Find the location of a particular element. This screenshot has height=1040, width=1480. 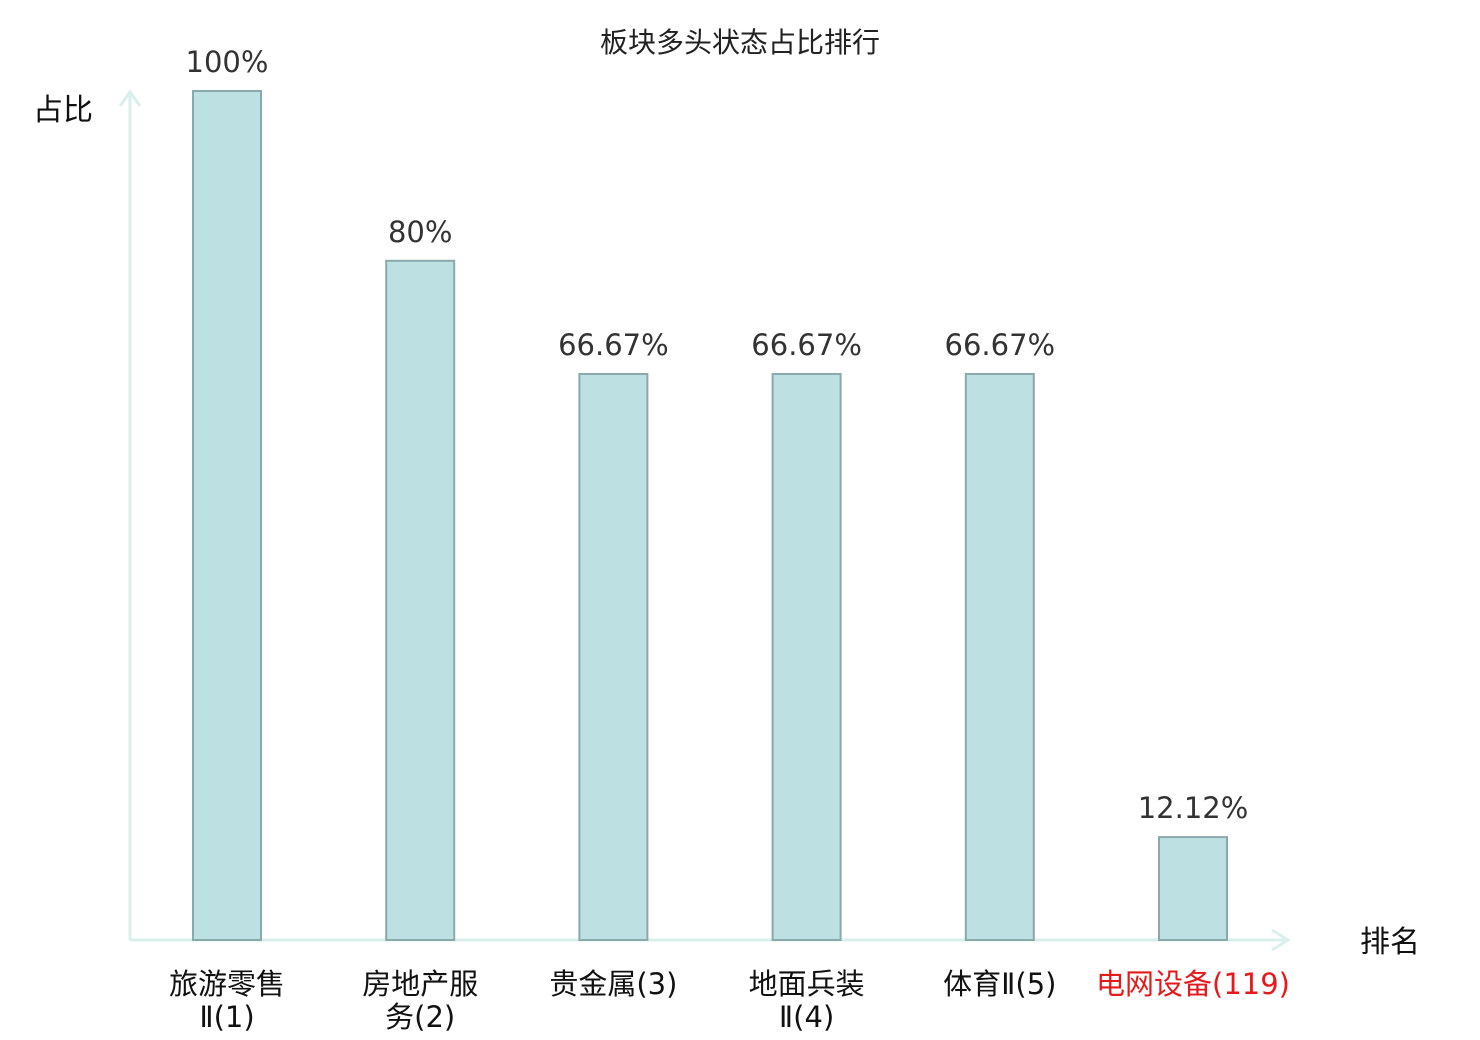

value-label-2: 80% is located at coordinates (420, 232).